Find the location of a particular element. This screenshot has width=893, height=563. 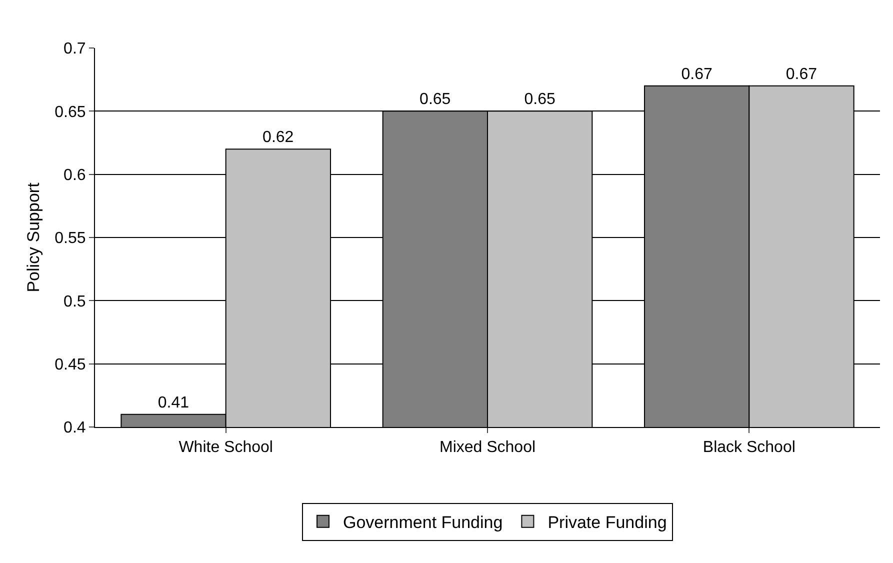

y-tick-label: 0.5 is located at coordinates (75, 301).